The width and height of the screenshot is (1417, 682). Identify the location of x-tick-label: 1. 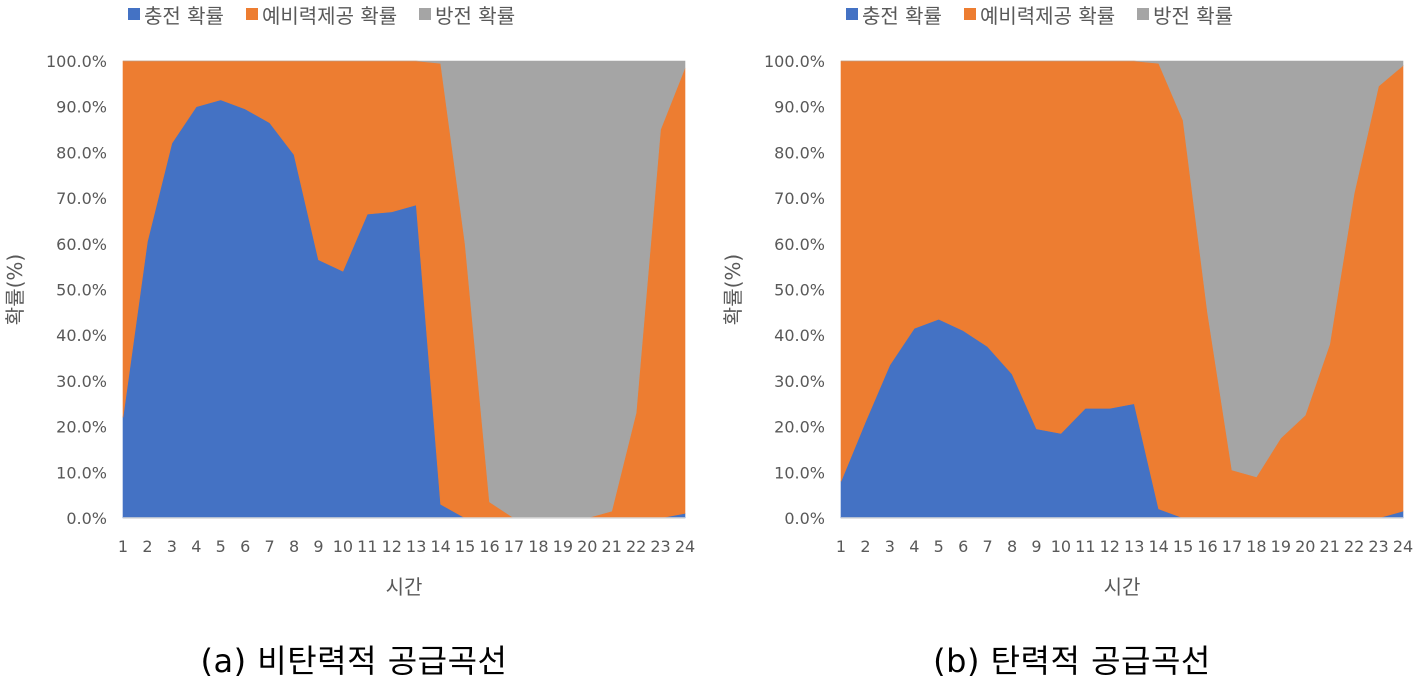
(123, 546).